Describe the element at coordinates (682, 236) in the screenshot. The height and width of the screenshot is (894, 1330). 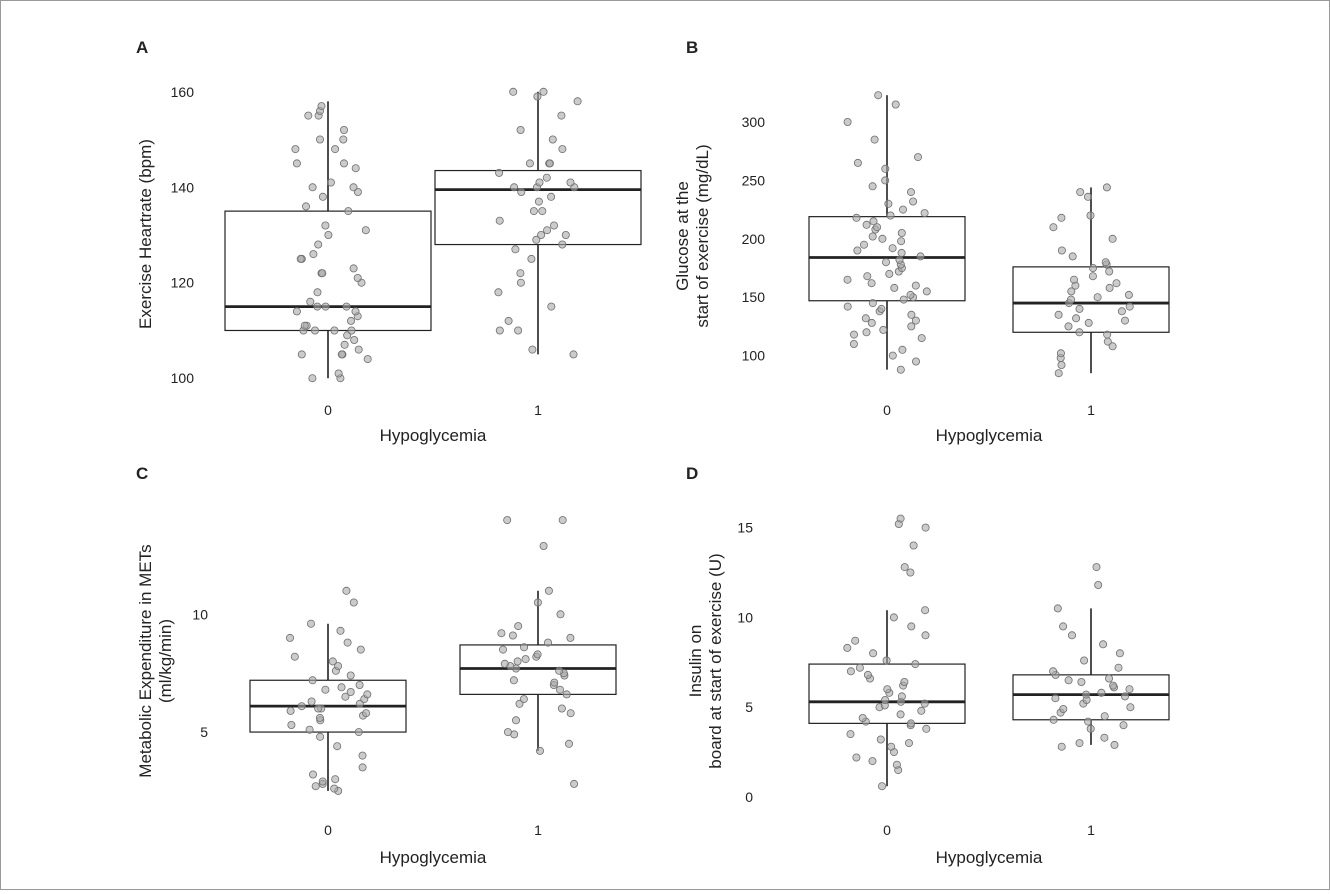
I see `y-axis-title: Glucose at the` at that location.